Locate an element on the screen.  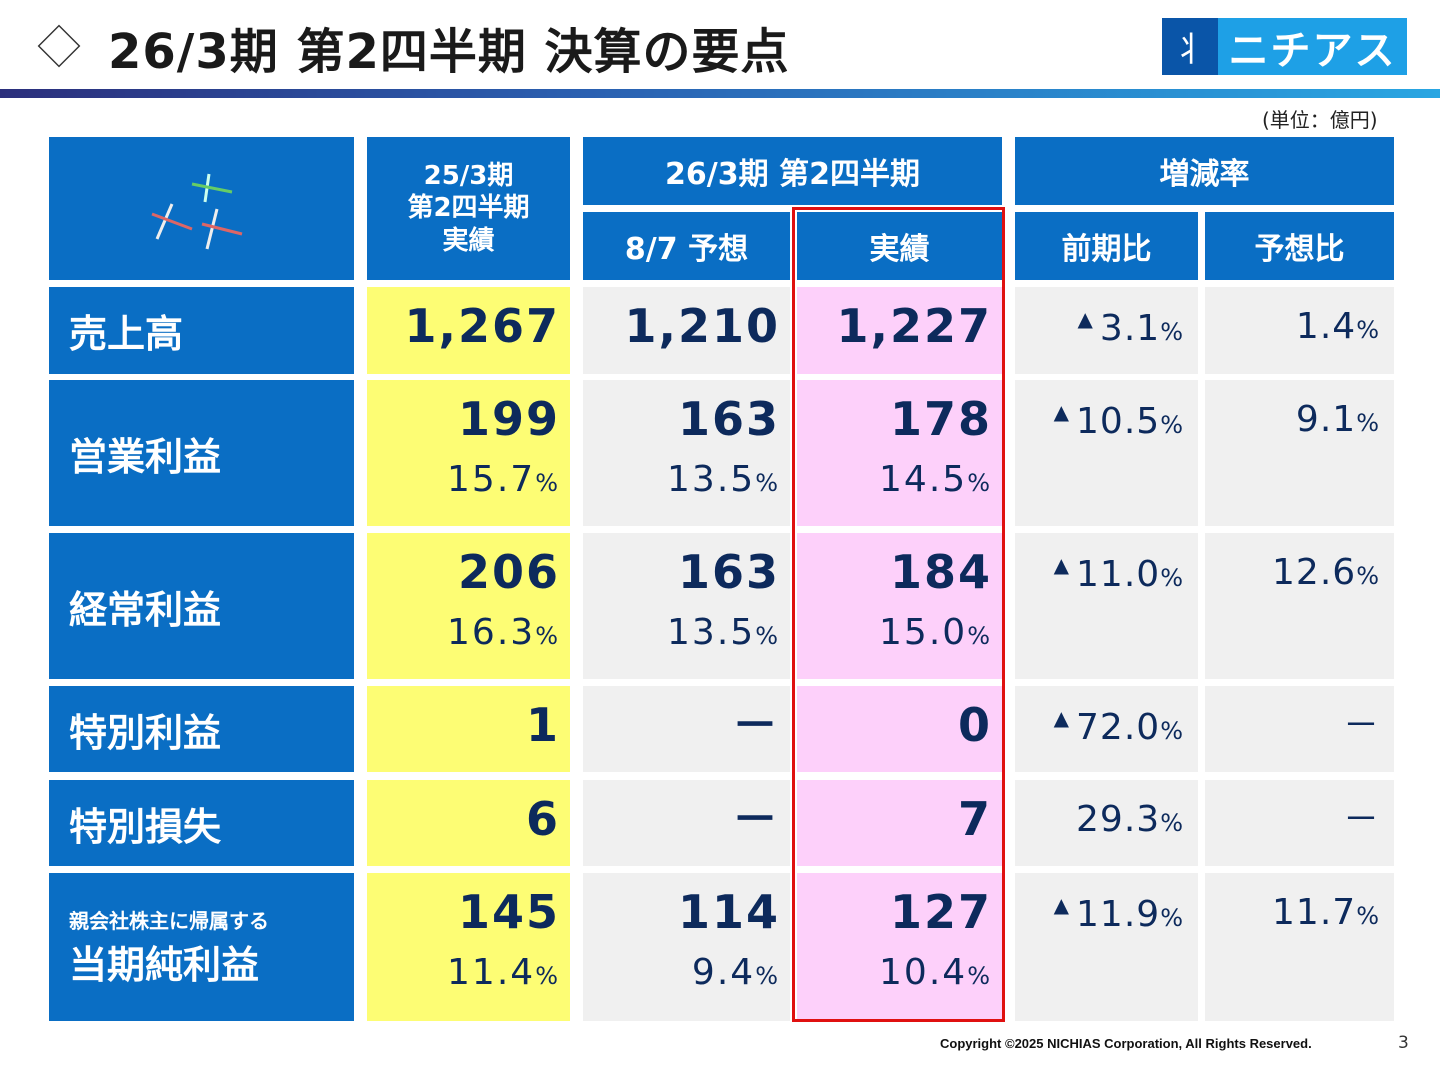
cell-forecast: 1,210 is located at coordinates (686, 330).